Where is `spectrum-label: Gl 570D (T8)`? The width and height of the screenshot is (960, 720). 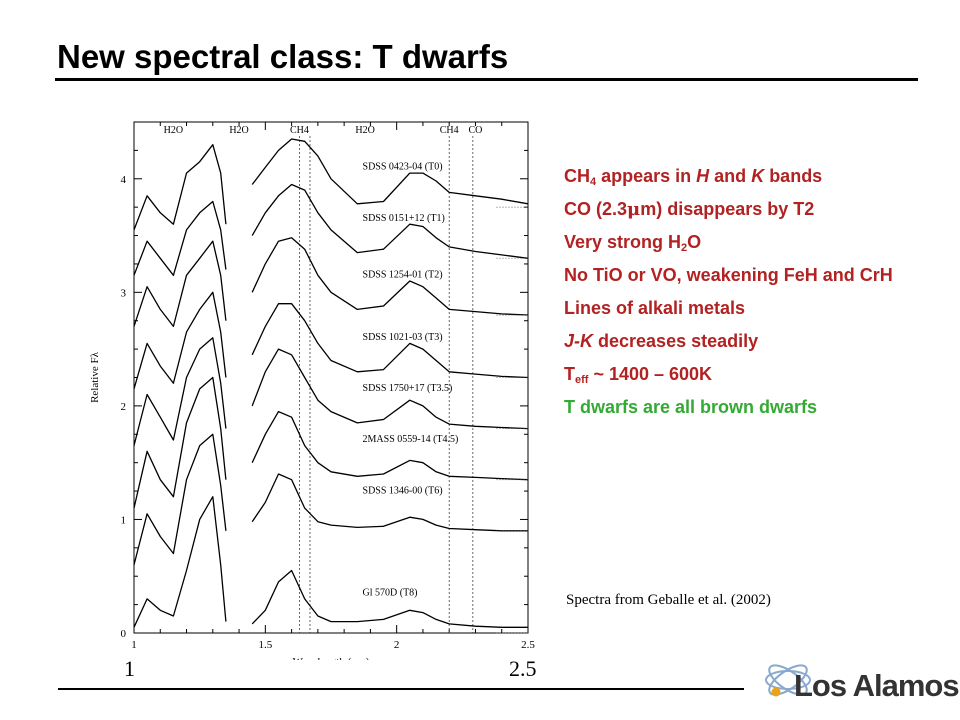
spectrum-label: Gl 570D (T8) is located at coordinates (390, 593).